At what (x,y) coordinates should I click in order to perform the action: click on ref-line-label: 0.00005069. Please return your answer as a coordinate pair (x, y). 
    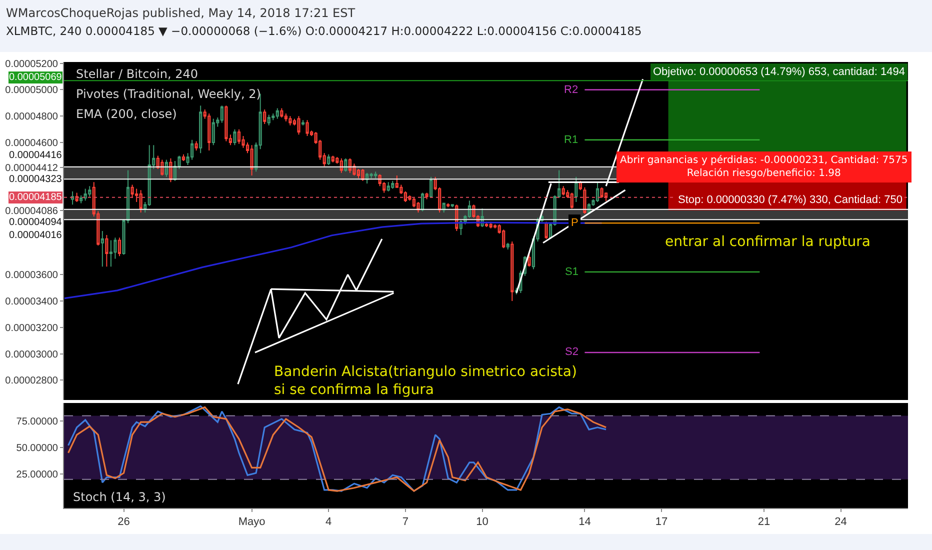
    Looking at the image, I should click on (35, 77).